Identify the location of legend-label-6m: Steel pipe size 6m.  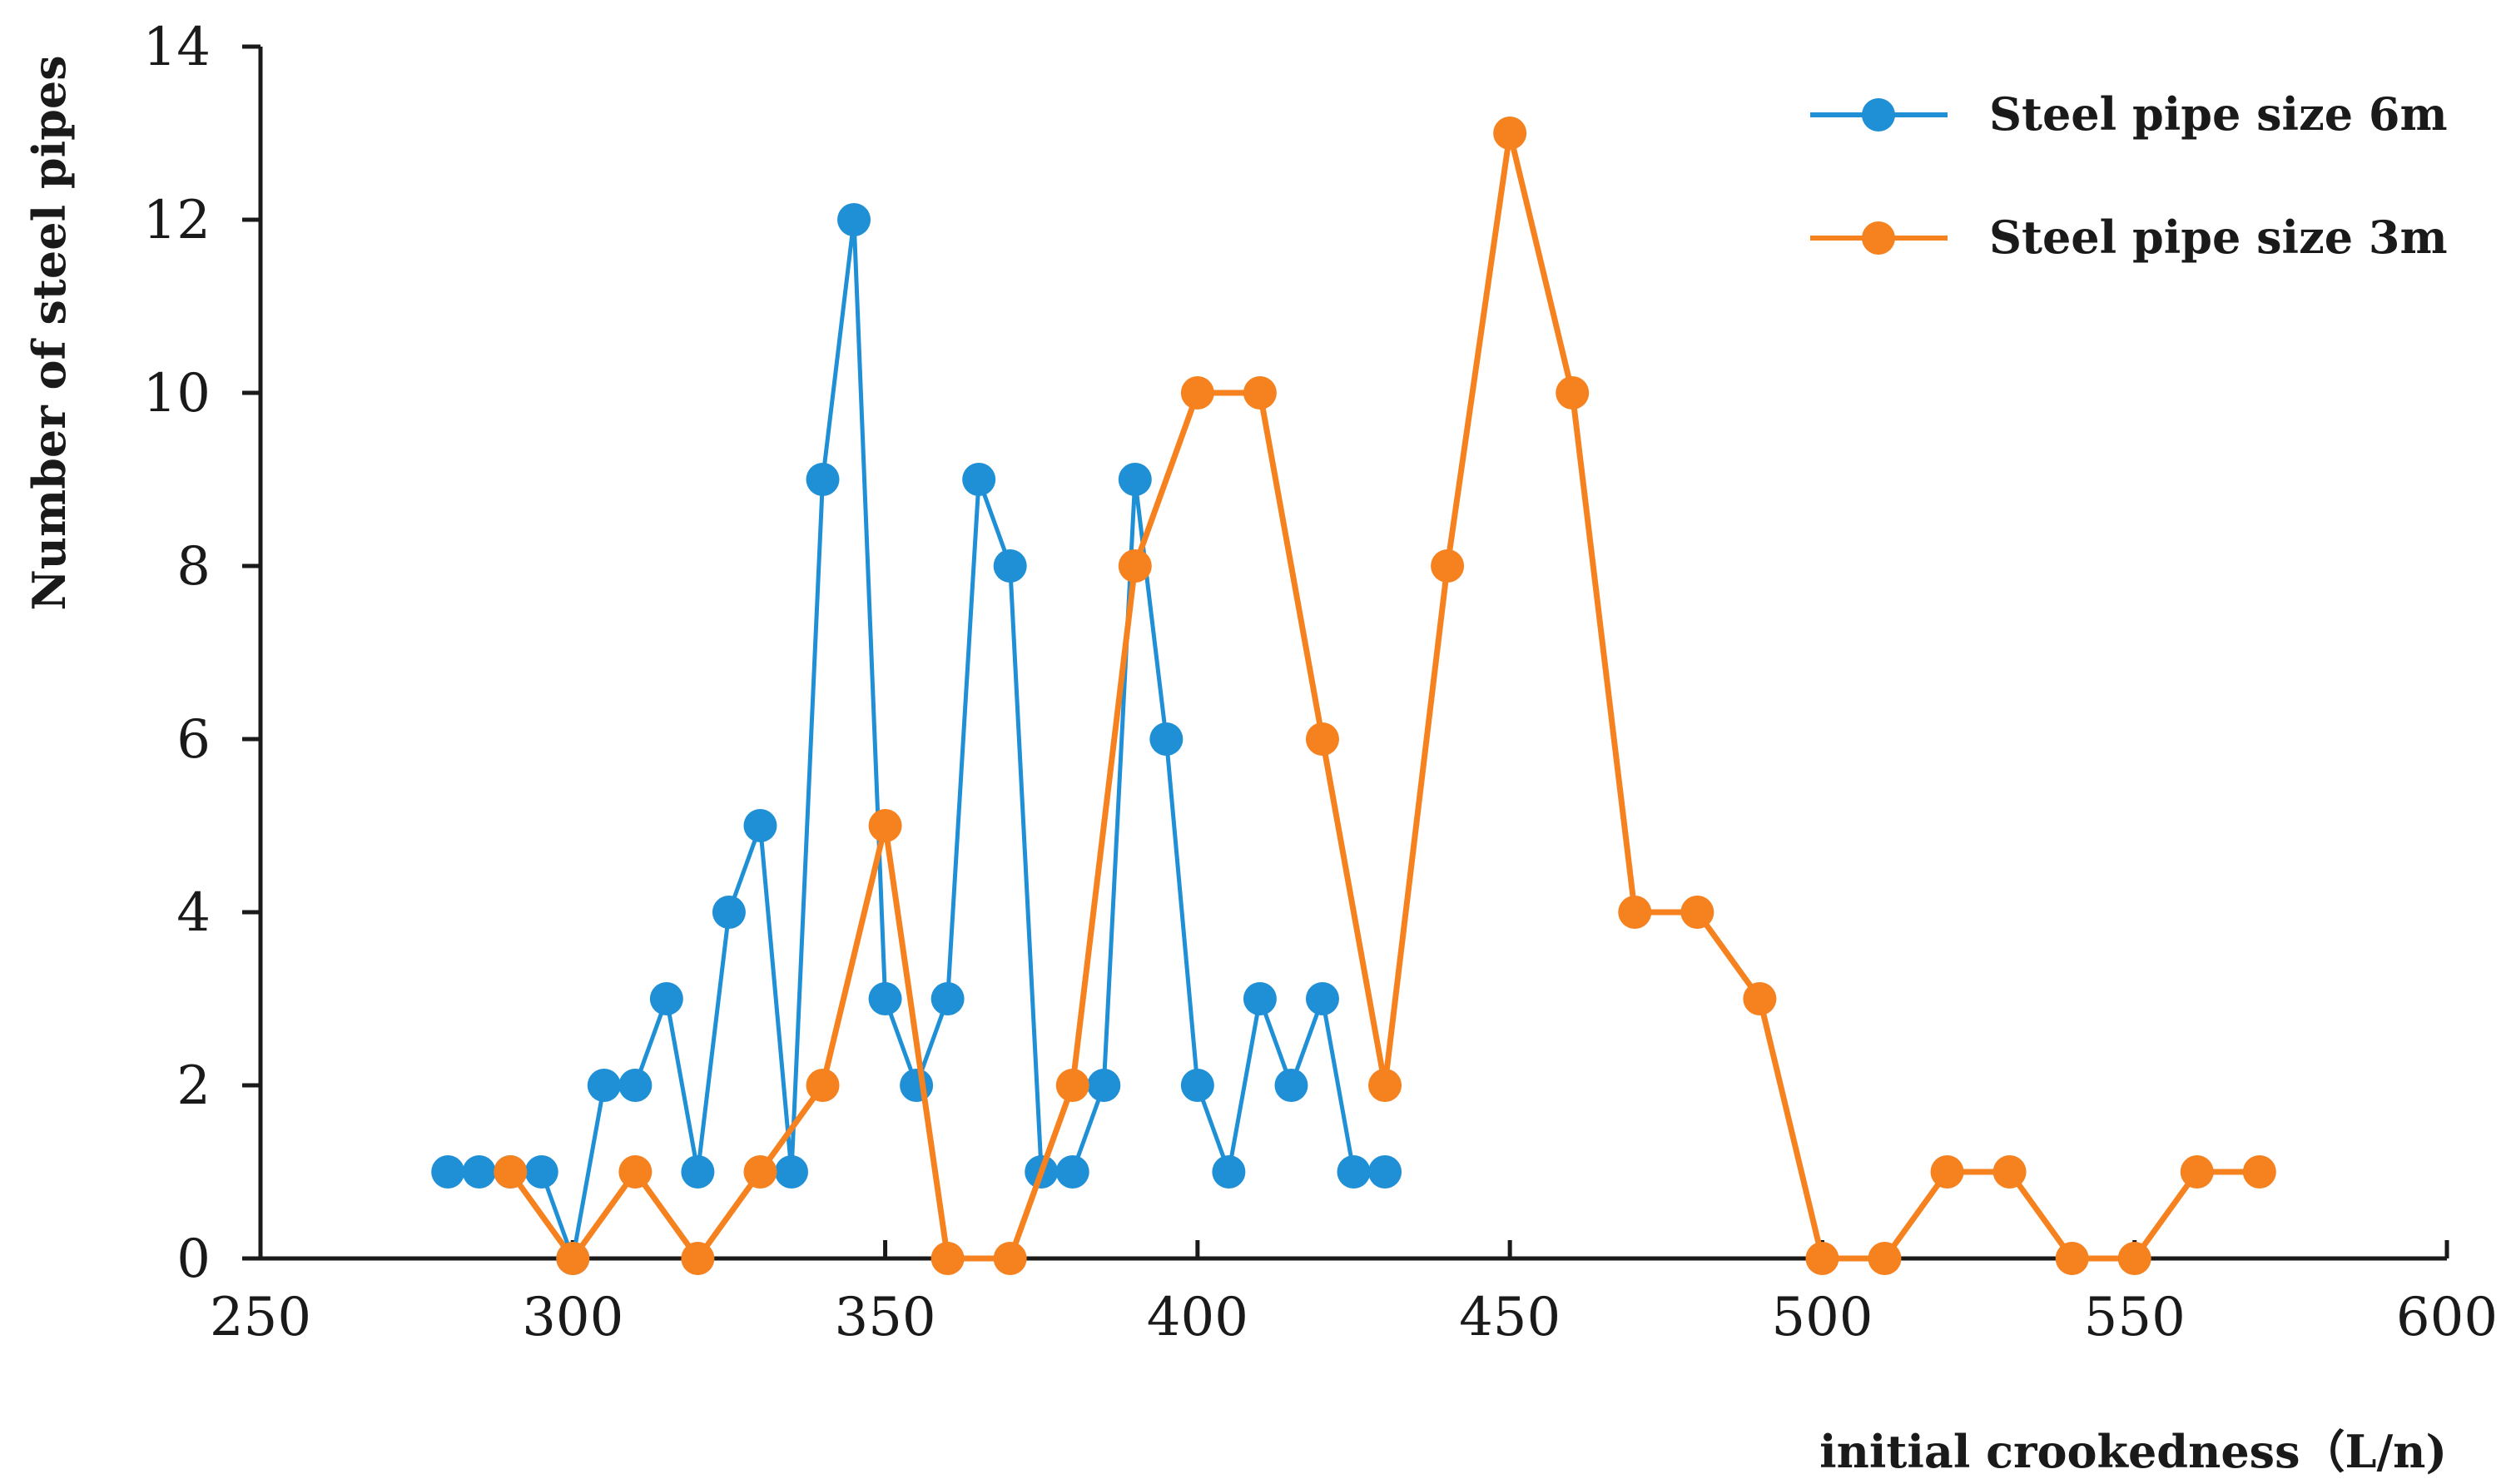
(2218, 114).